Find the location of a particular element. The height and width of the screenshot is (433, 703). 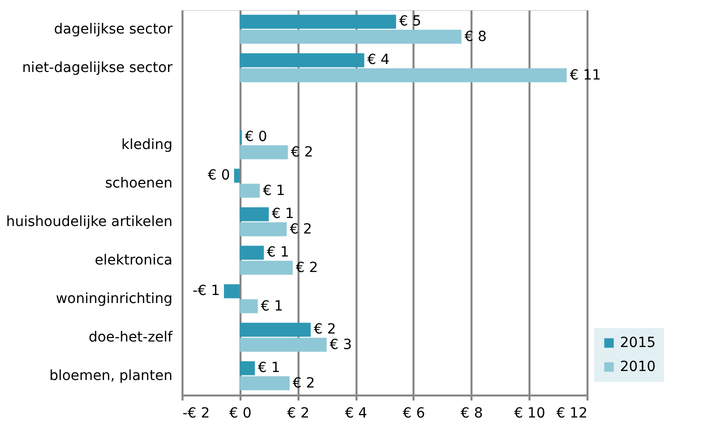

y-tick-label: dagelijkse sector is located at coordinates (113, 29).